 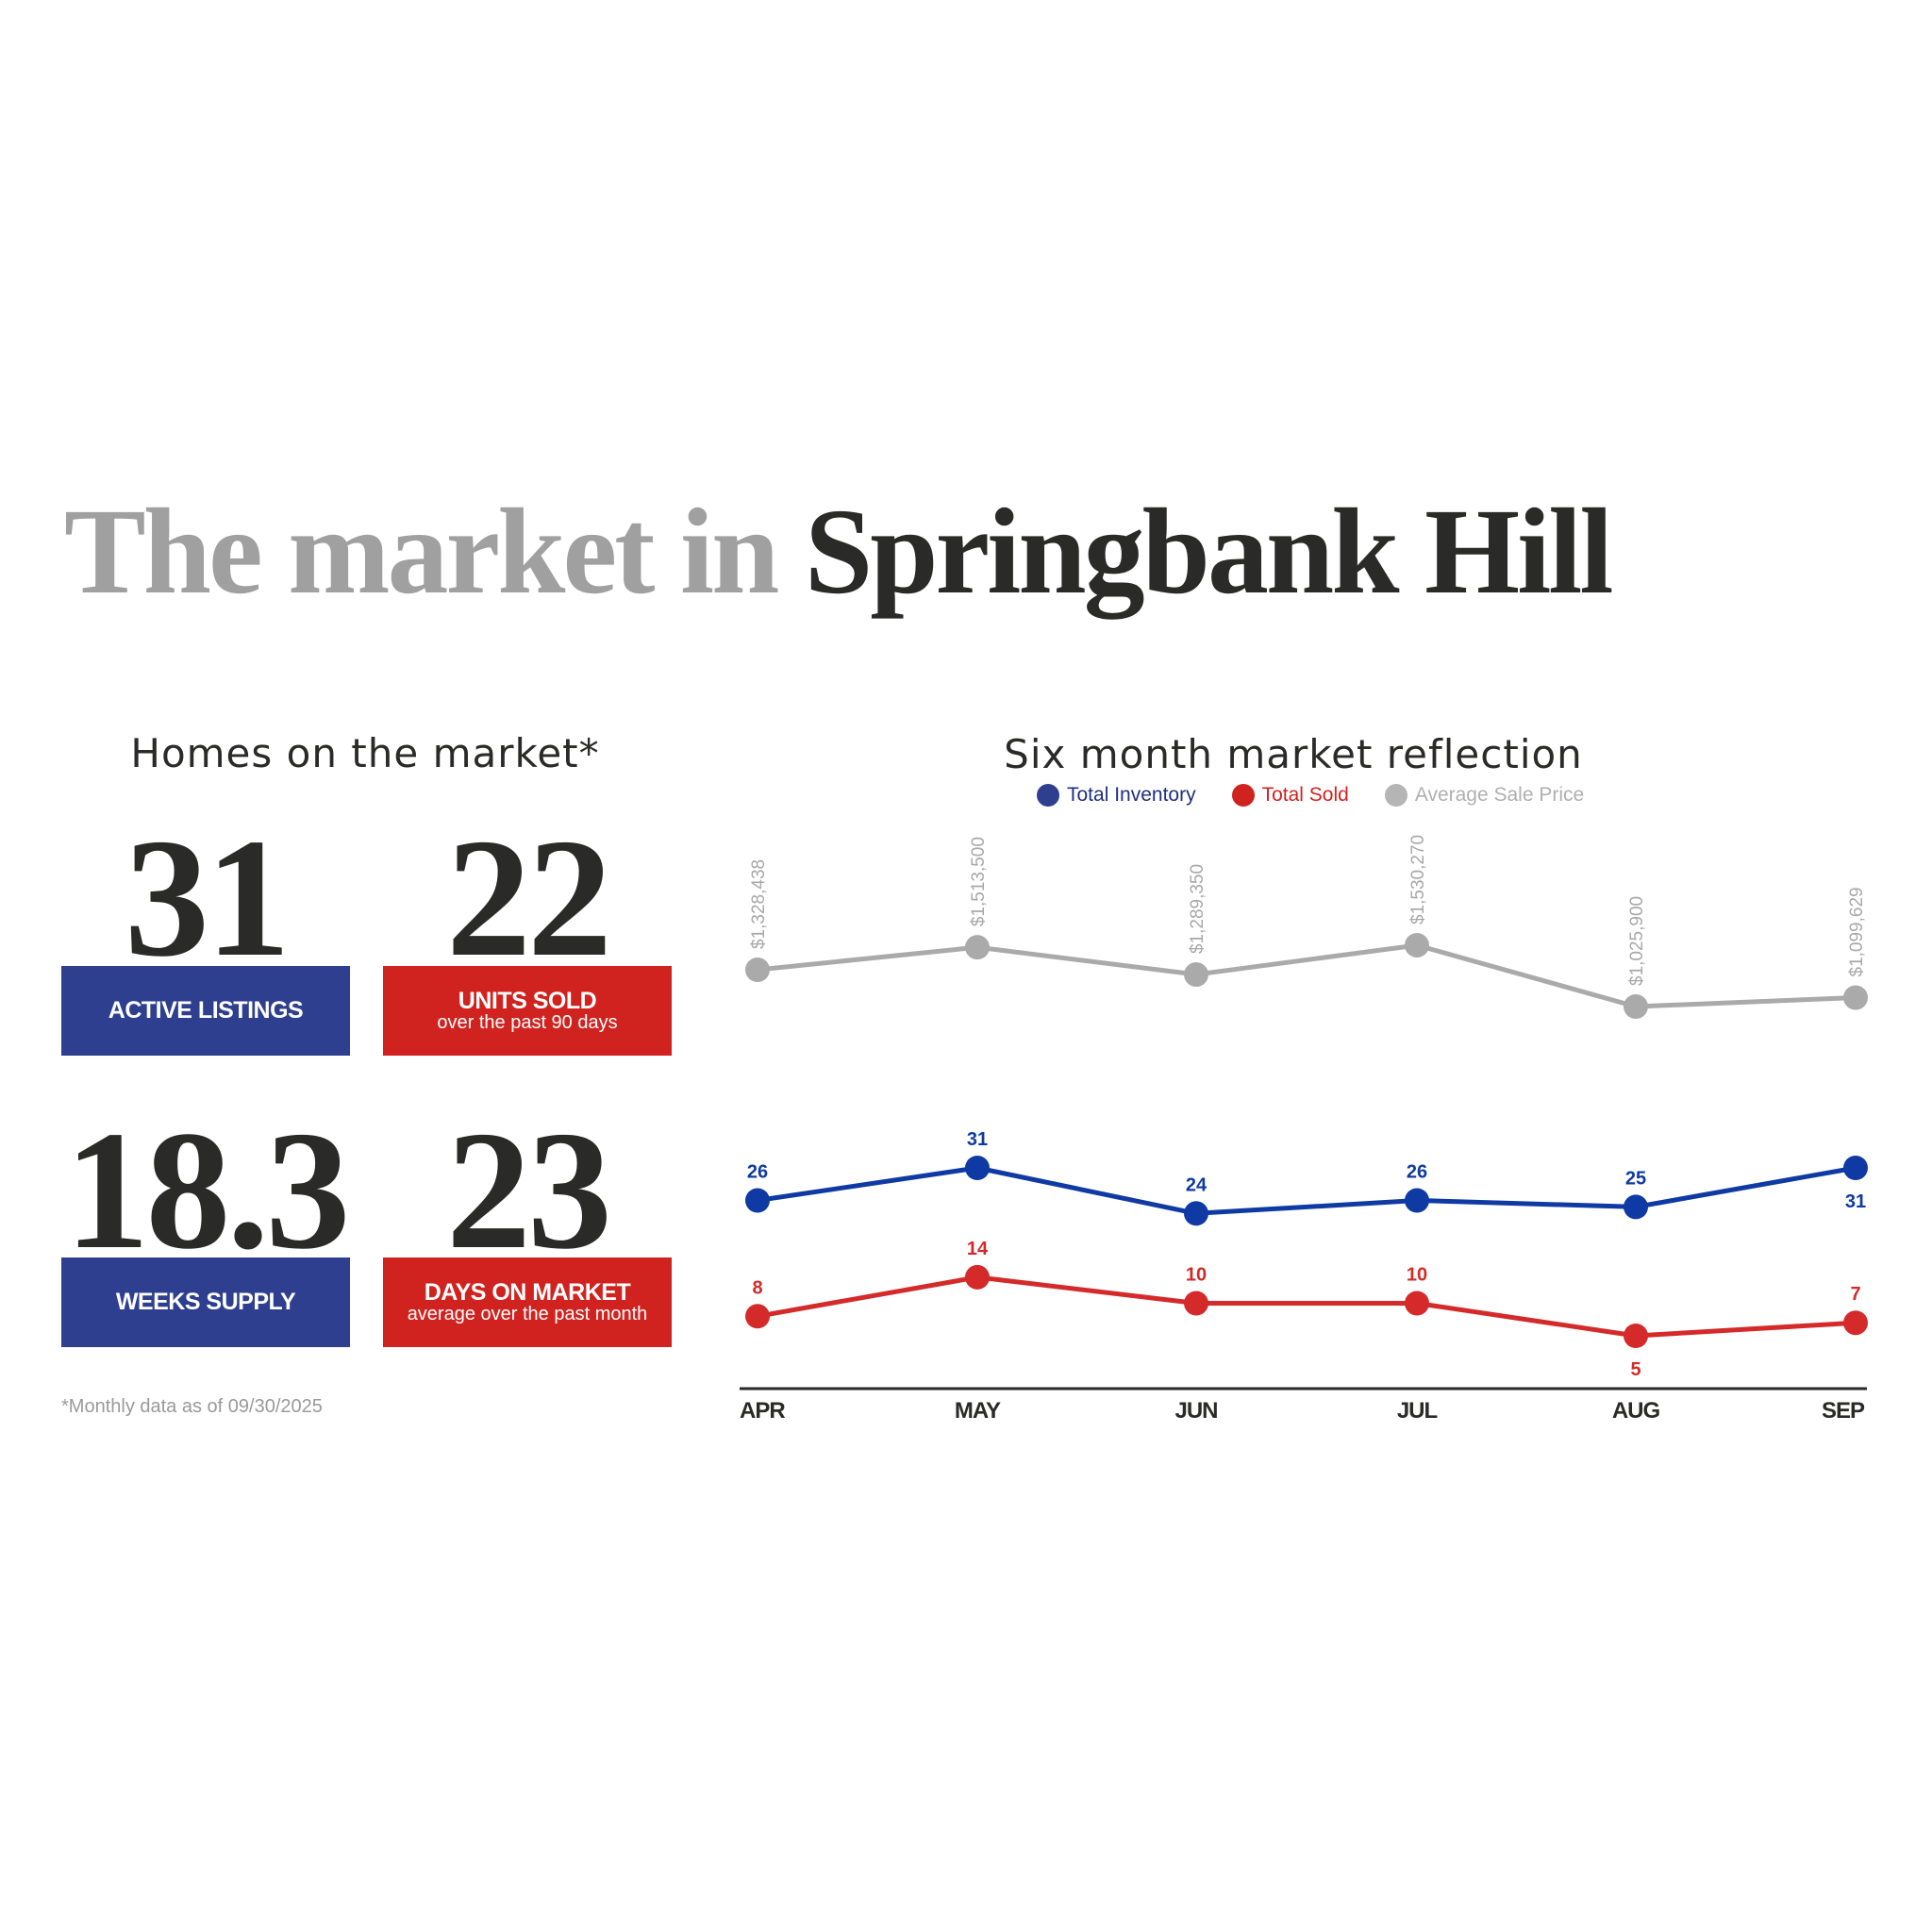 I want to click on page-title: The market in Springbank Hill, so click(x=960, y=552).